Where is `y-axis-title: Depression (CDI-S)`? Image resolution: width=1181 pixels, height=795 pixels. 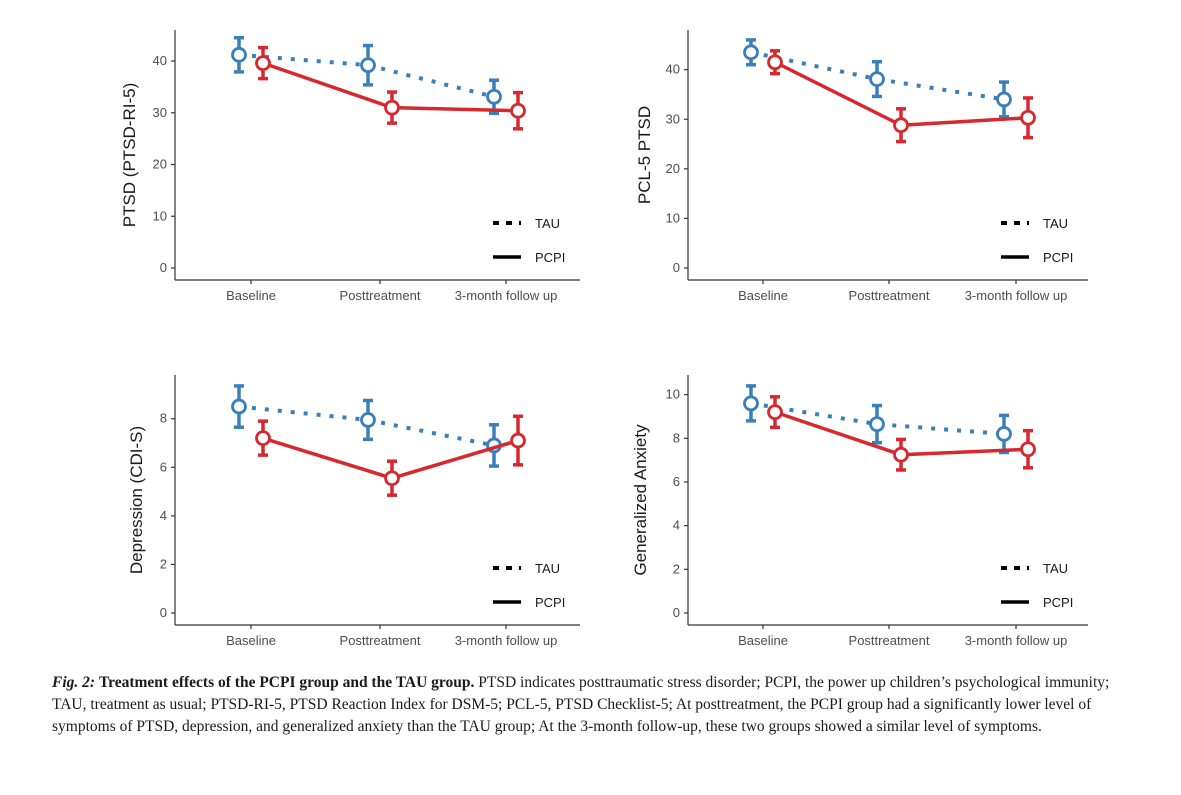 y-axis-title: Depression (CDI-S) is located at coordinates (136, 500).